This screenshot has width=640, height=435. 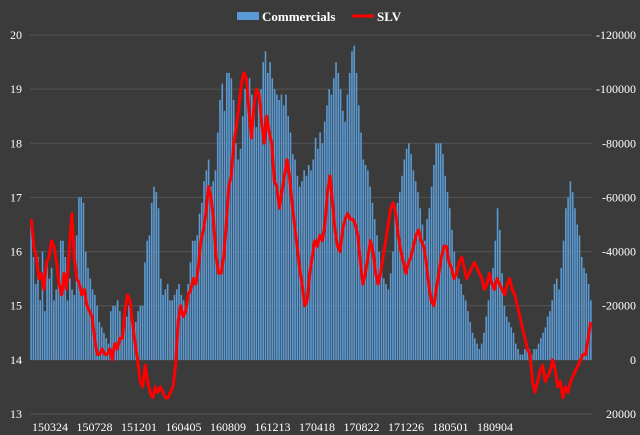 I want to click on x-tick-label: 171226, so click(x=406, y=427).